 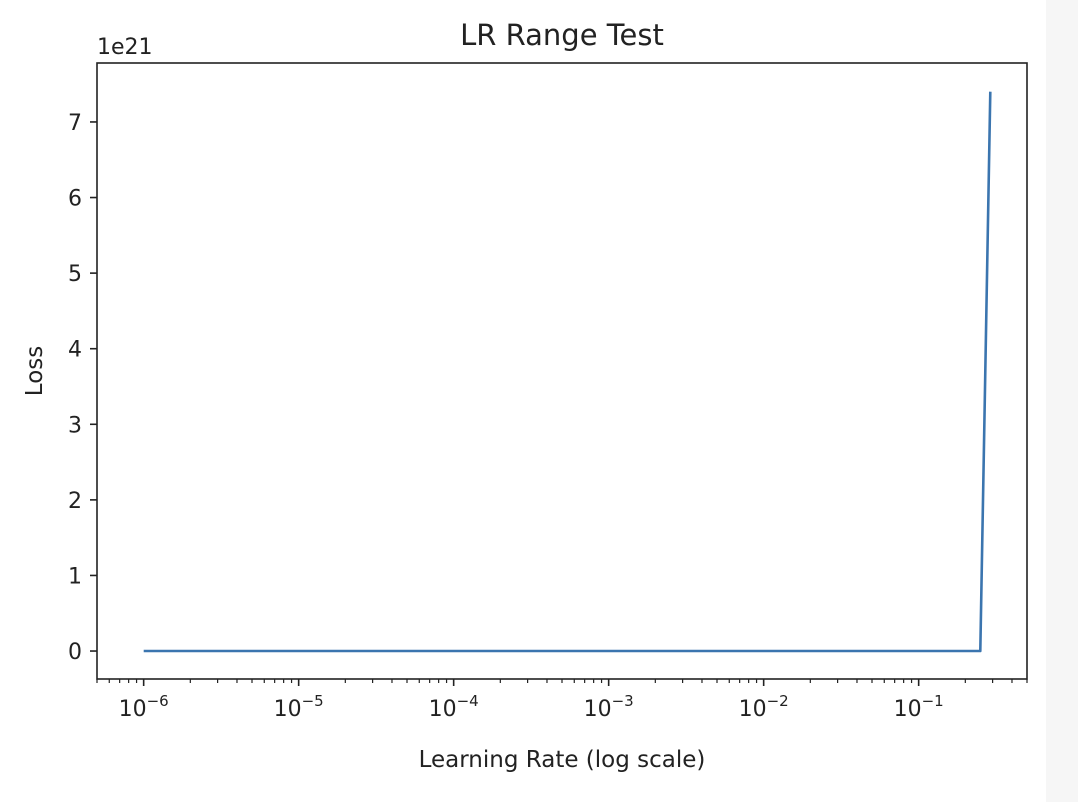 I want to click on chart-title: LR Range Test, so click(x=562, y=35).